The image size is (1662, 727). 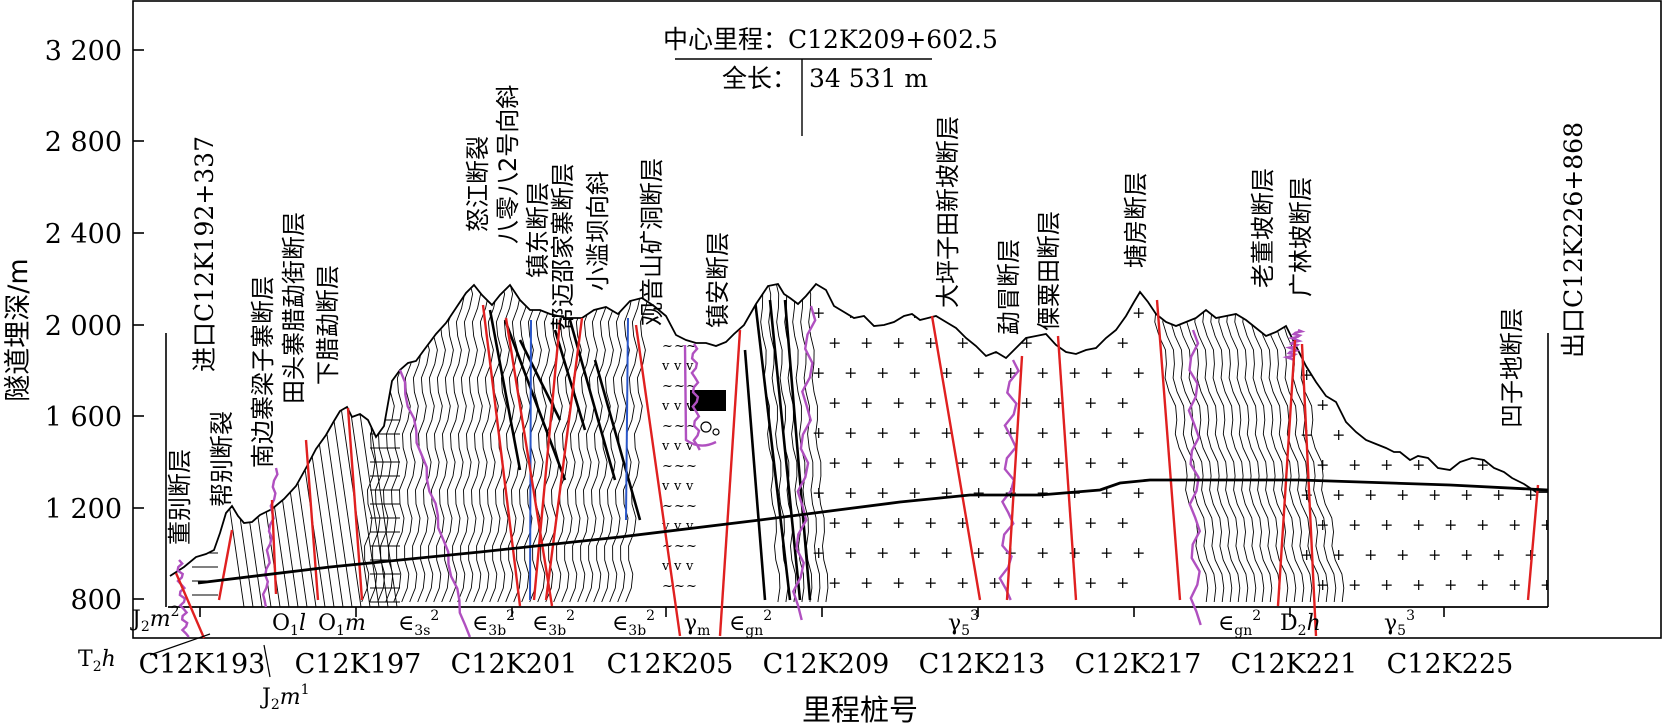 What do you see at coordinates (563, 247) in the screenshot?
I see `fault-label: 帮迈邵家寨断层` at bounding box center [563, 247].